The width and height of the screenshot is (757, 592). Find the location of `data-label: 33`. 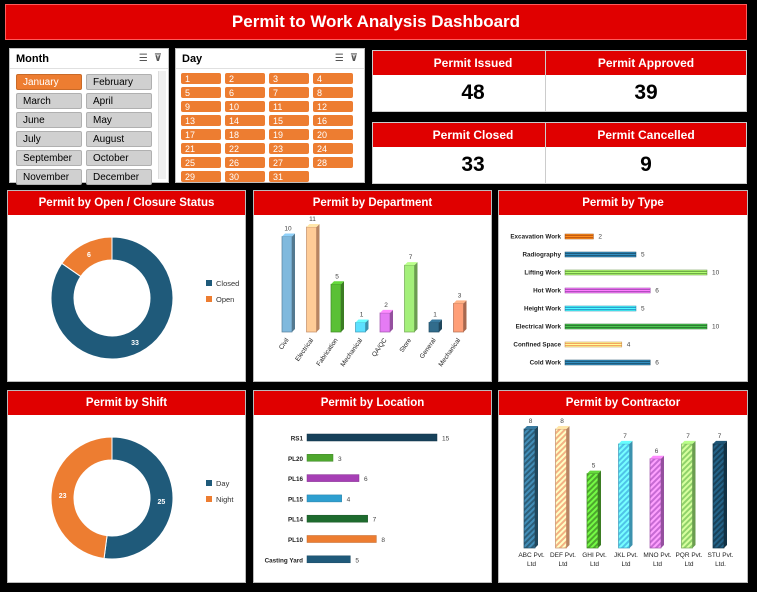

data-label: 33 is located at coordinates (135, 343).